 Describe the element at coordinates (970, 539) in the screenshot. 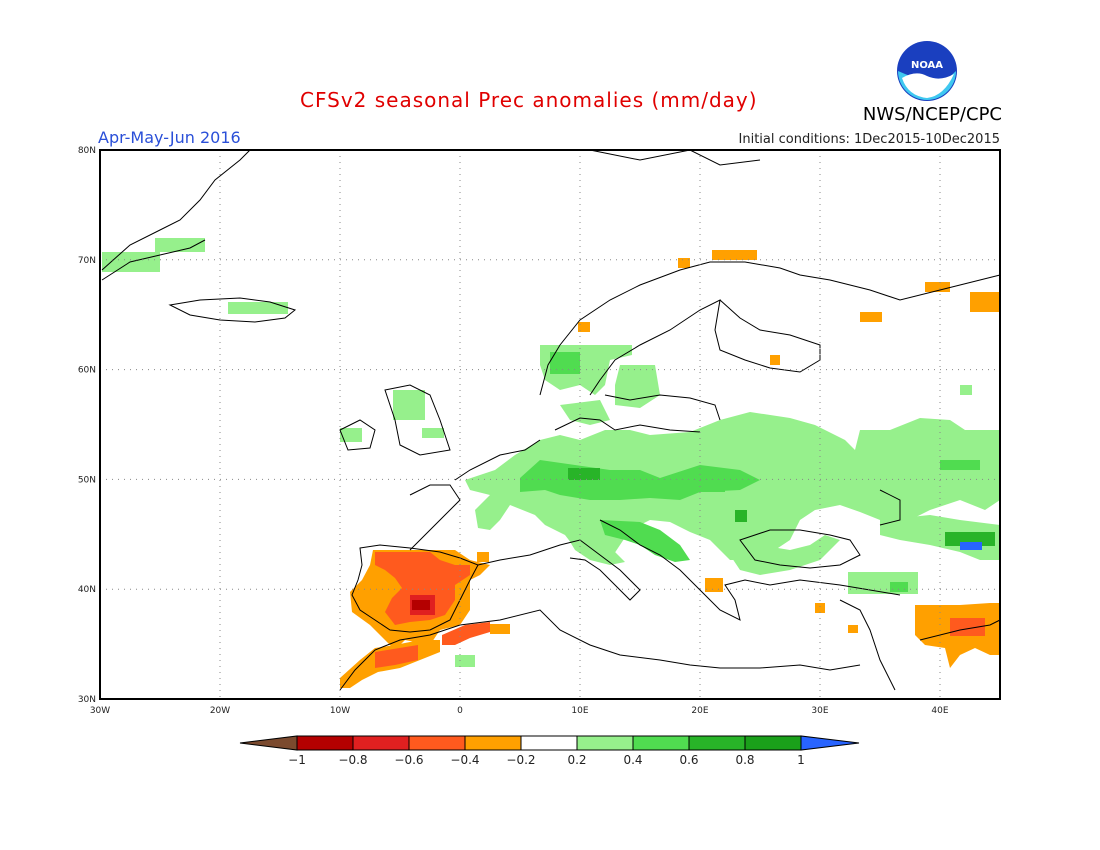

I see `caucasus-dark-green-cell` at that location.